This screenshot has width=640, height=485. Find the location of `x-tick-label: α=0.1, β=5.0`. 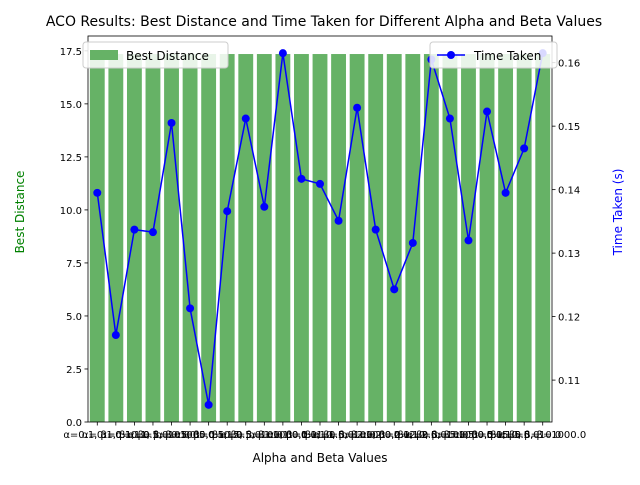

x-tick-label: α=0.1, β=5.0 is located at coordinates (134, 435).